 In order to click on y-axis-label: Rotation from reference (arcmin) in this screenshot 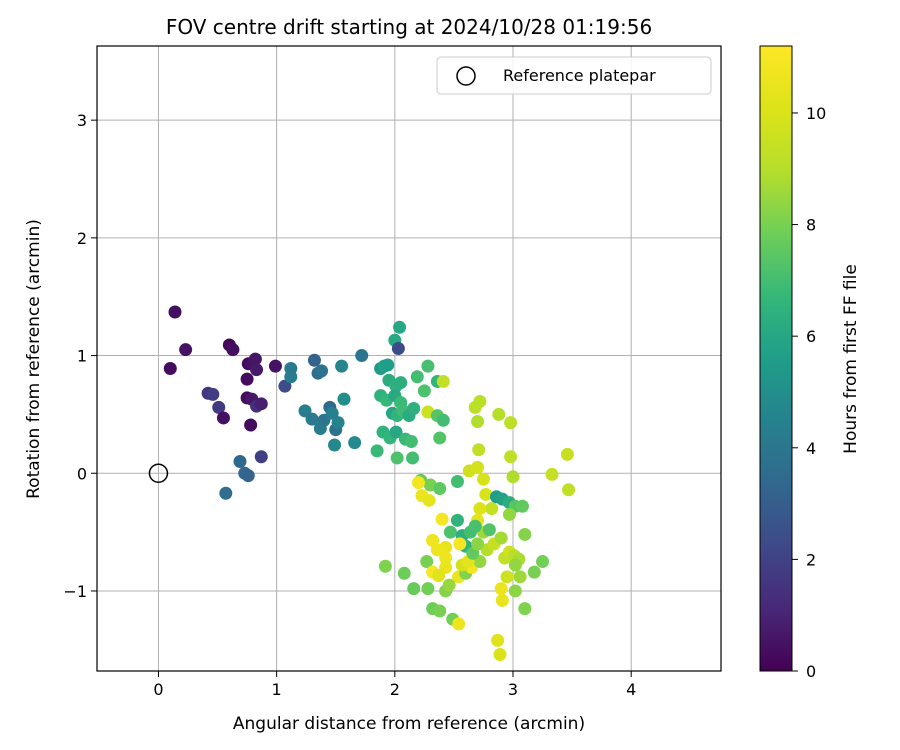, I will do `click(34, 359)`.